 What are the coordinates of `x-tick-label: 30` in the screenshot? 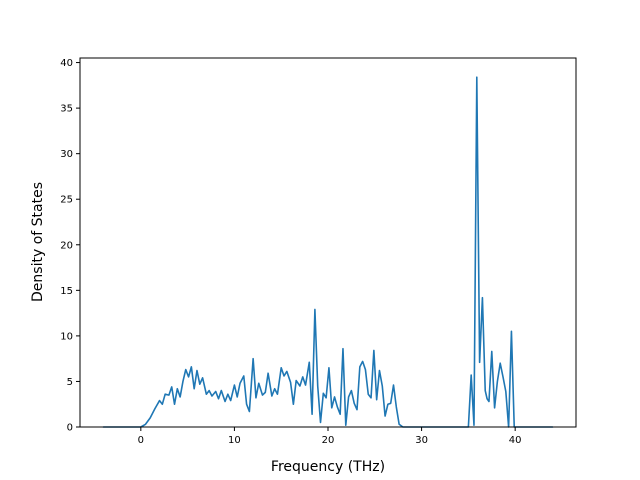 It's located at (421, 440).